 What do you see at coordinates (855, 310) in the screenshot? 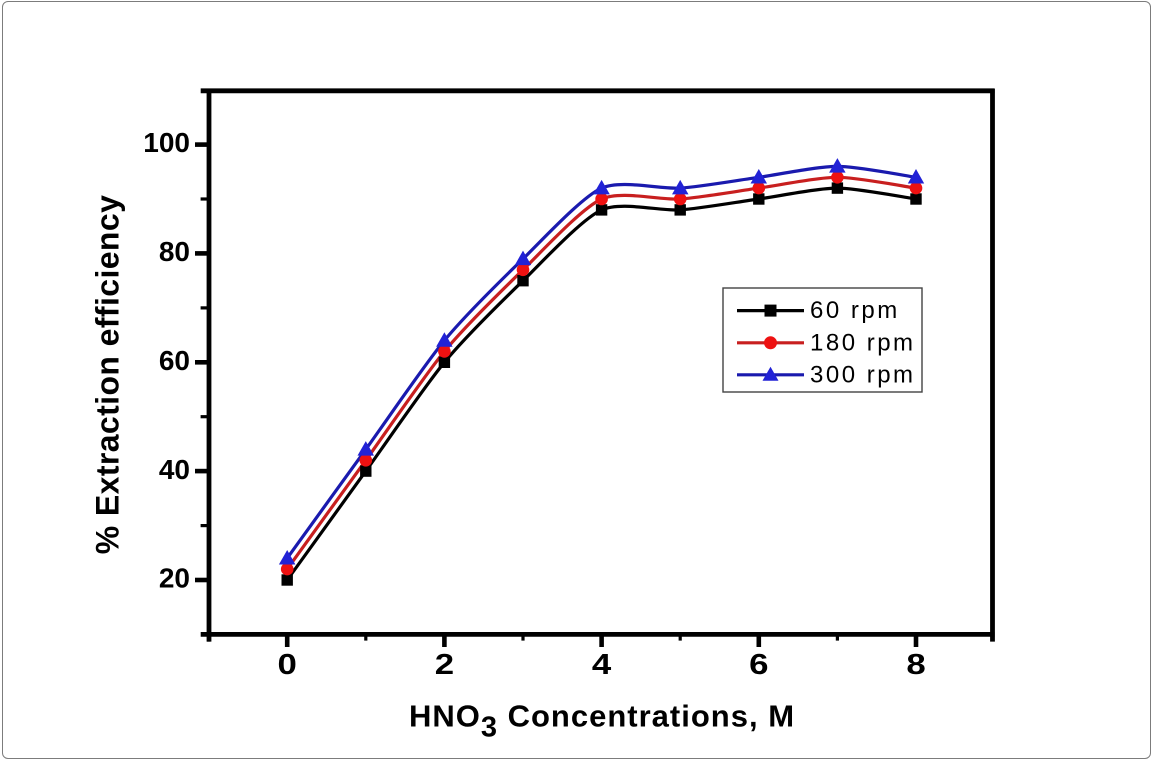
I see `svg-text: 60 rpm` at bounding box center [855, 310].